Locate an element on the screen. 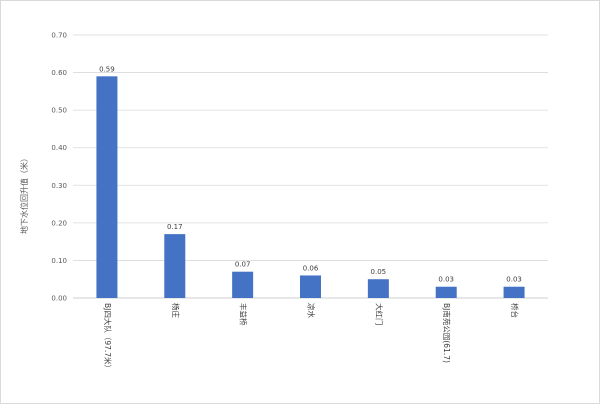 This screenshot has height=405, width=600. y-tick-label: 0.10 is located at coordinates (59, 261).